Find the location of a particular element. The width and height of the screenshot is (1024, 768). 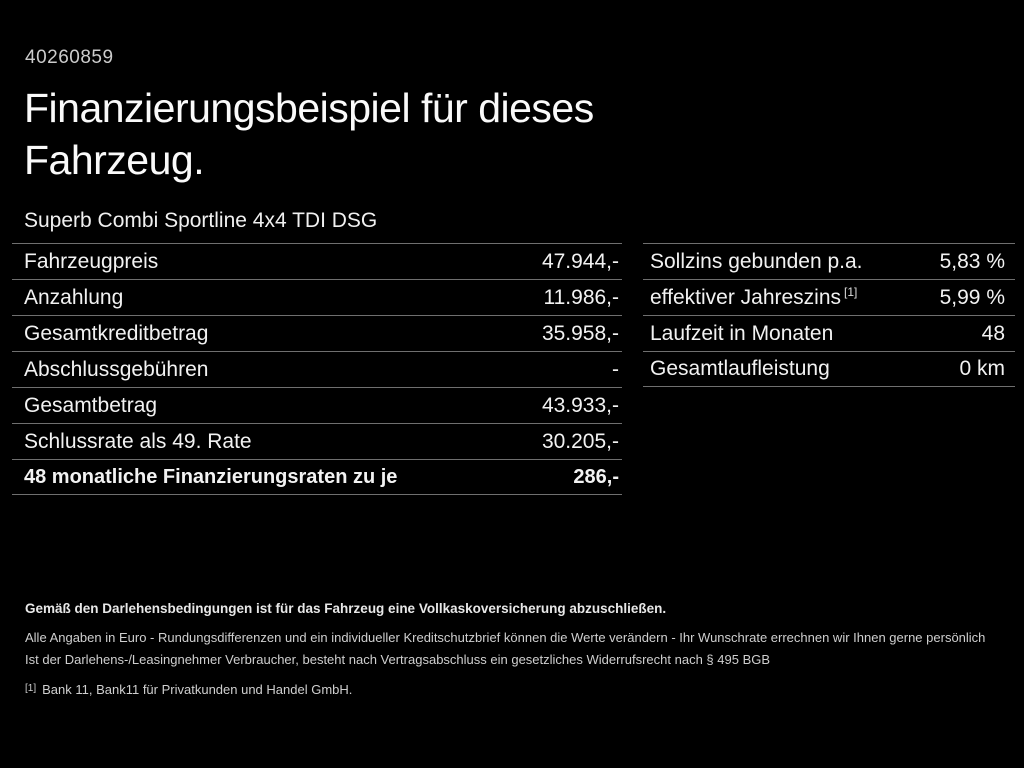

table-row-gesamtkreditbetrag: Gesamtkreditbetrag 35.958,- is located at coordinates (317, 333).